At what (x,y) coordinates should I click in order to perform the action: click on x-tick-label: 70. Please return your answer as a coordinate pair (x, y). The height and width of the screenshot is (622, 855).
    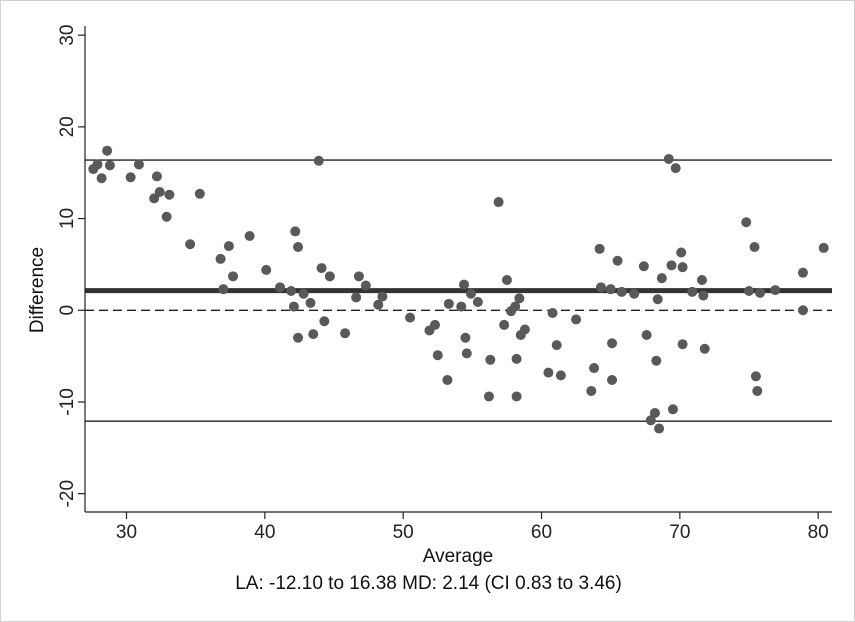
    Looking at the image, I should click on (679, 532).